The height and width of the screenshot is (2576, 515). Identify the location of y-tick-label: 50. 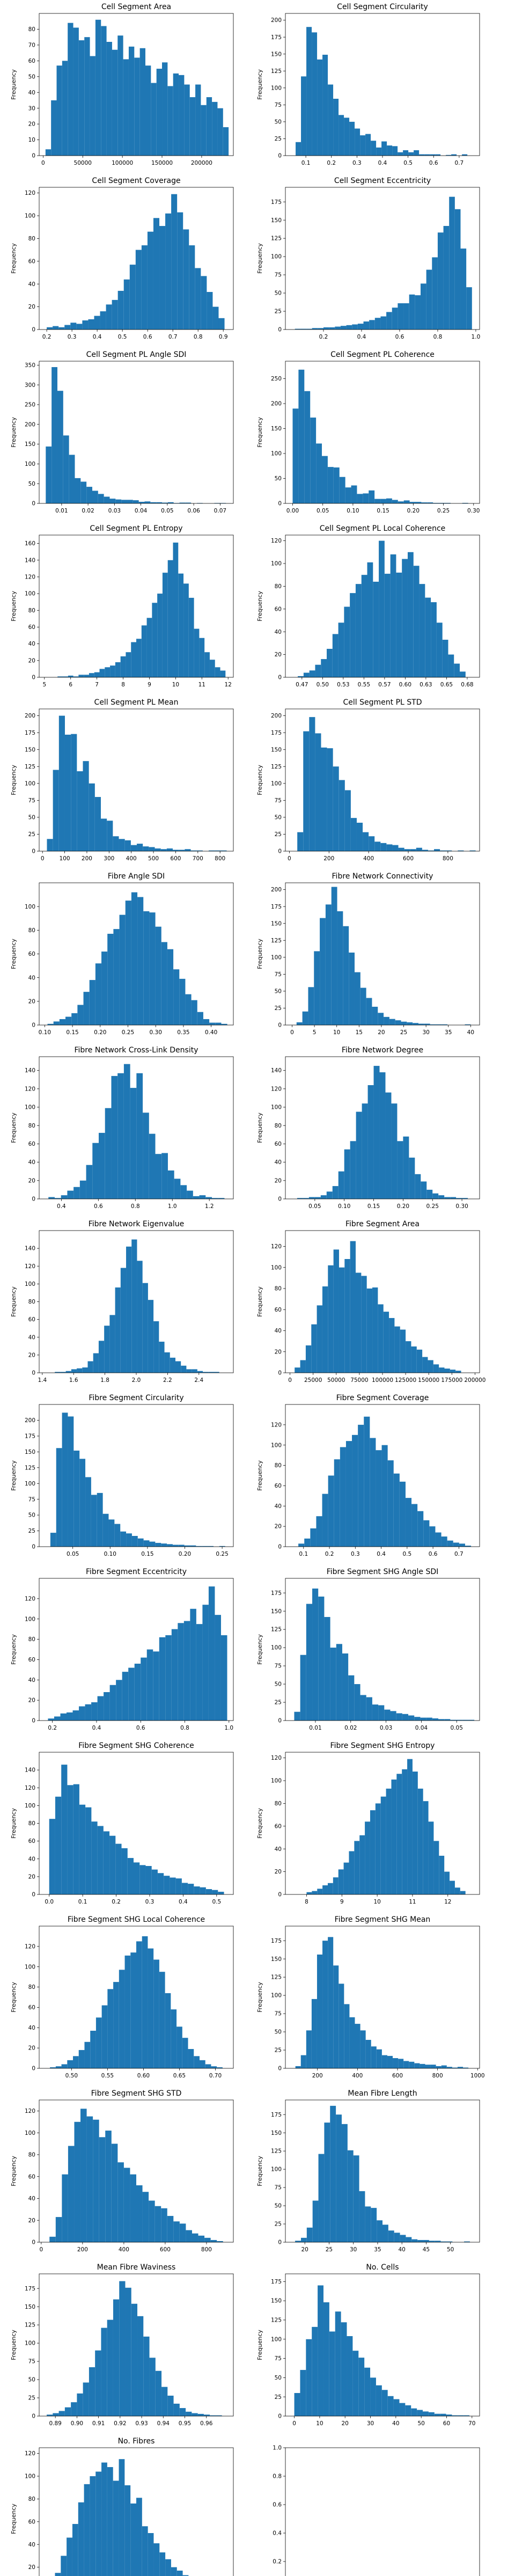
(278, 992).